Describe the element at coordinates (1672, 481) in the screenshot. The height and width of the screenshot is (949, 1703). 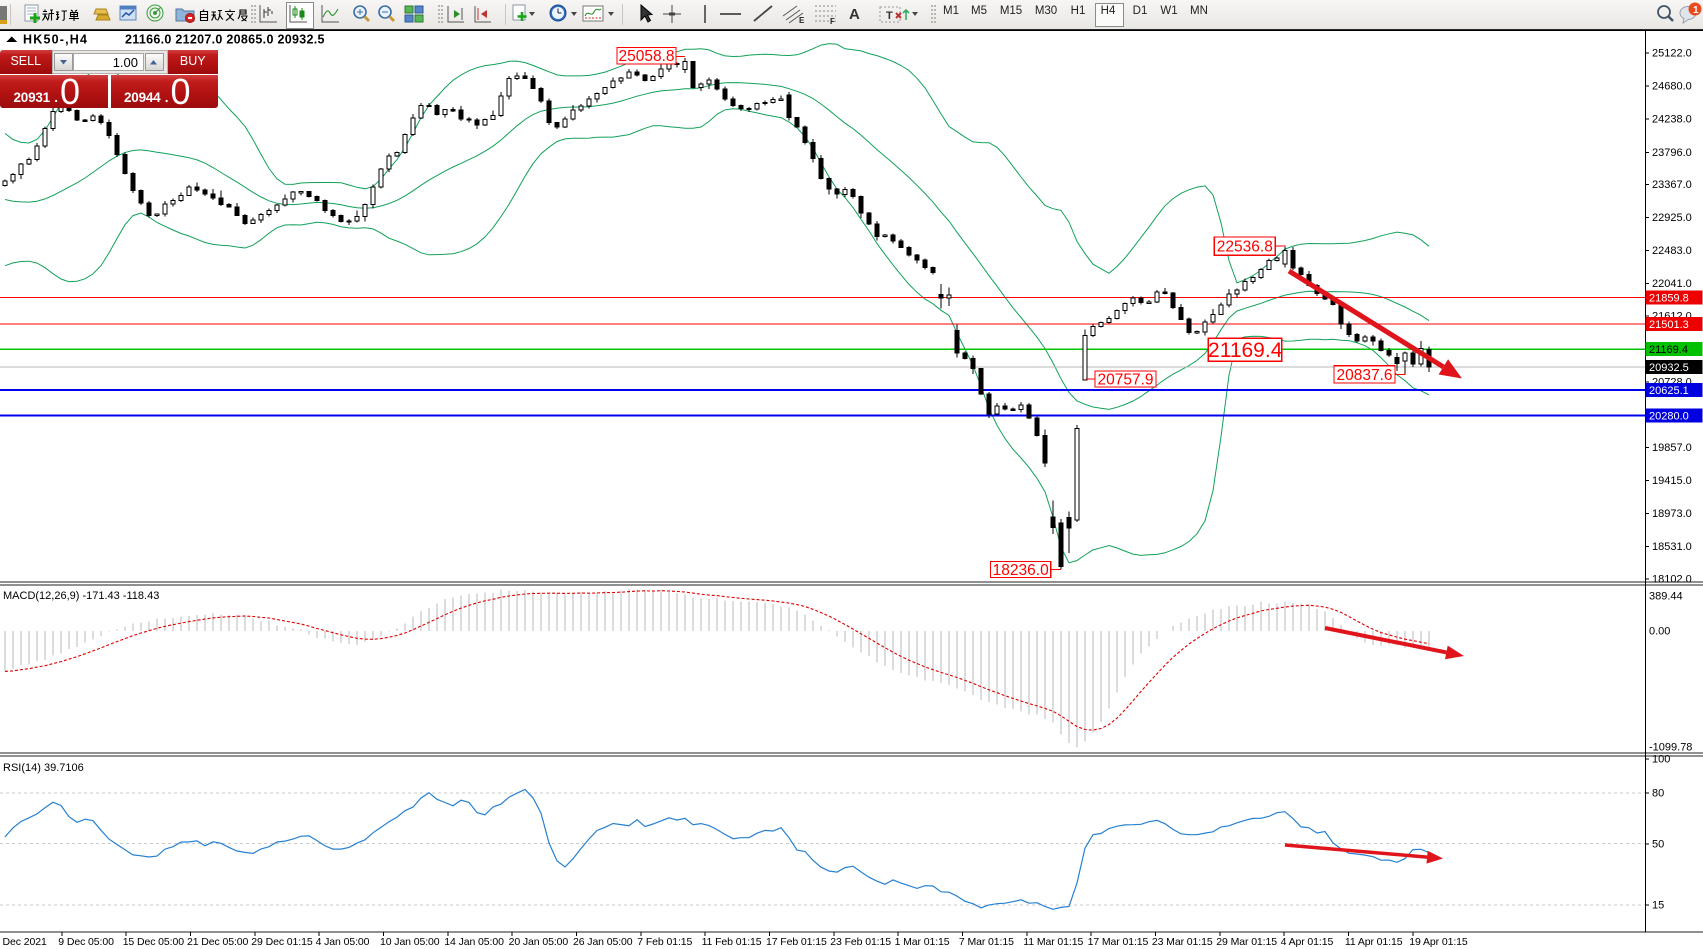
I see `svg-text: 19415.0` at that location.